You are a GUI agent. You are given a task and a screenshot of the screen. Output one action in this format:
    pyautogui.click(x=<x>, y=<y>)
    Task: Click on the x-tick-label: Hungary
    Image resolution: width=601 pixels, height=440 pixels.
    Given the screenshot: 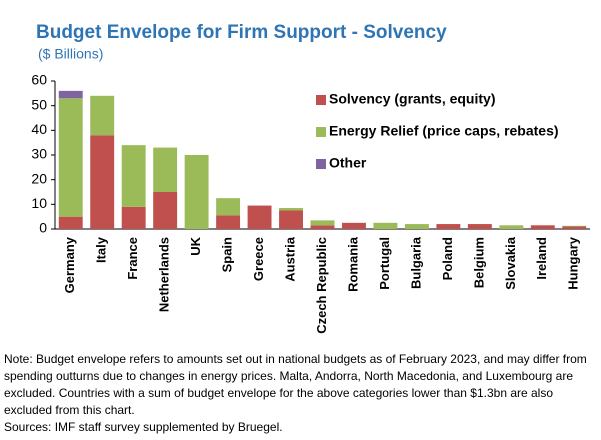 What is the action you would take?
    pyautogui.click(x=573, y=263)
    